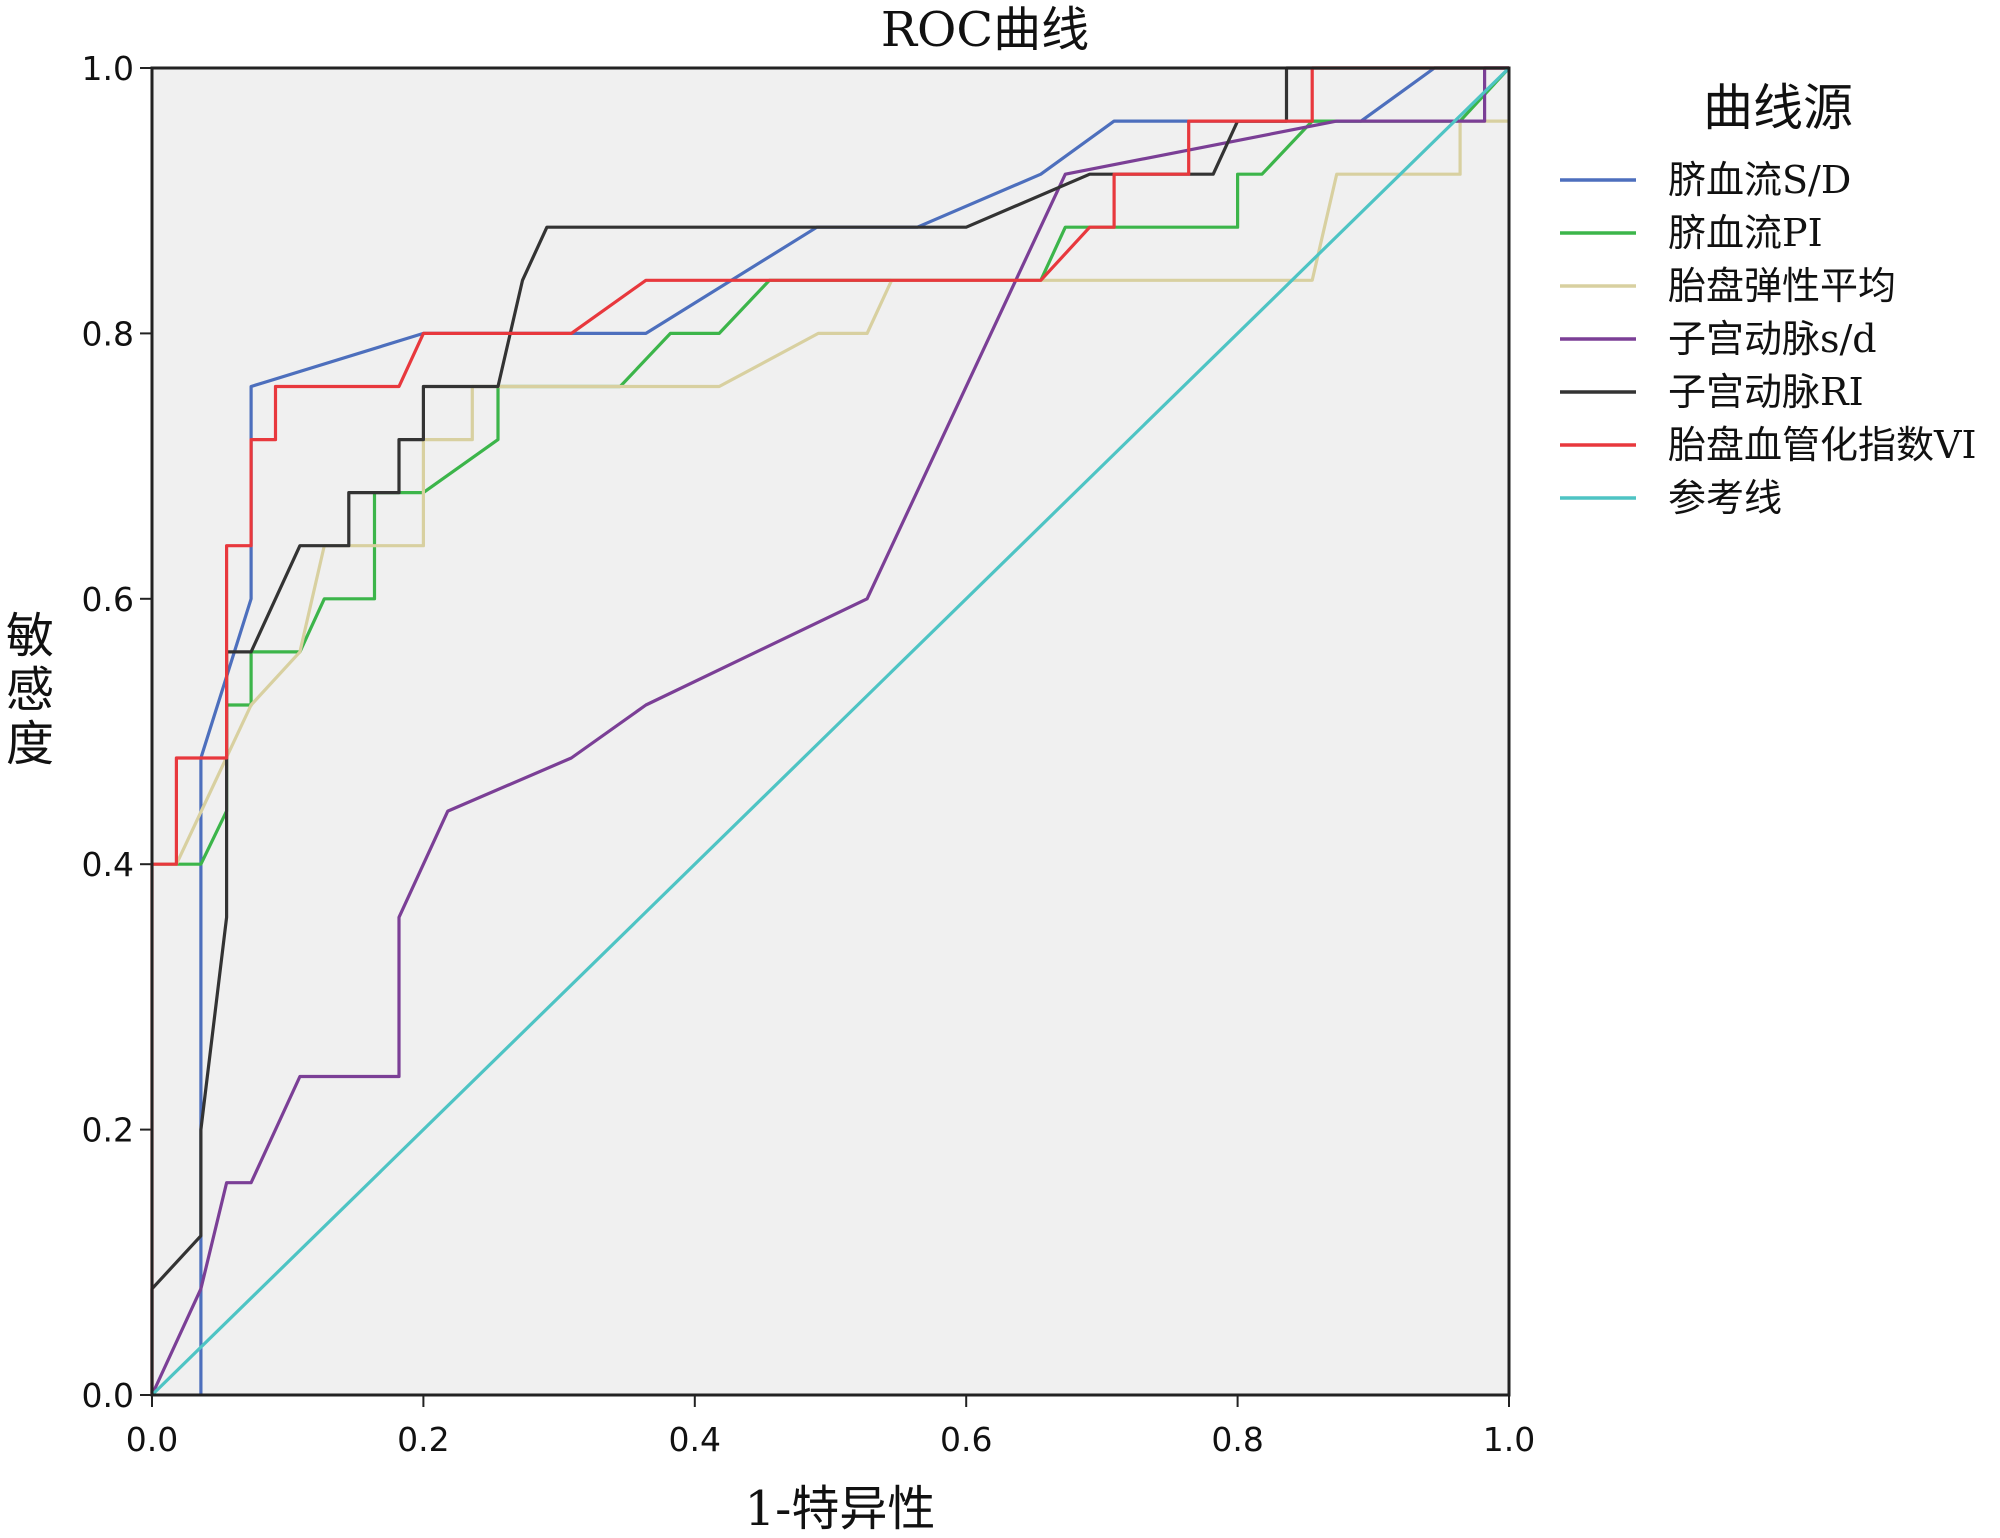  I want to click on legend-title: 曲线源, so click(1778, 108).